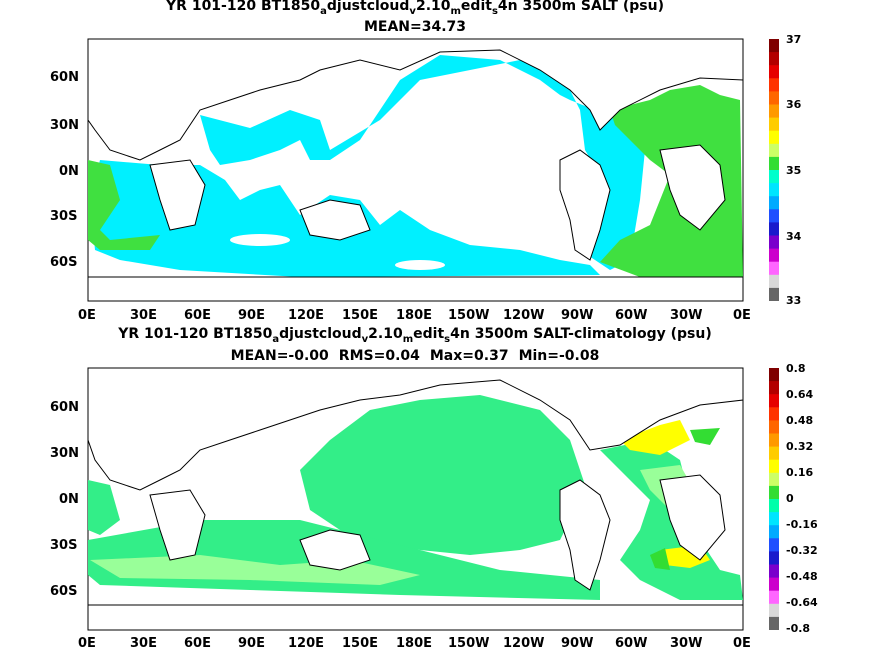  Describe the element at coordinates (800, 420) in the screenshot. I see `colorbar-label: 0.48` at that location.